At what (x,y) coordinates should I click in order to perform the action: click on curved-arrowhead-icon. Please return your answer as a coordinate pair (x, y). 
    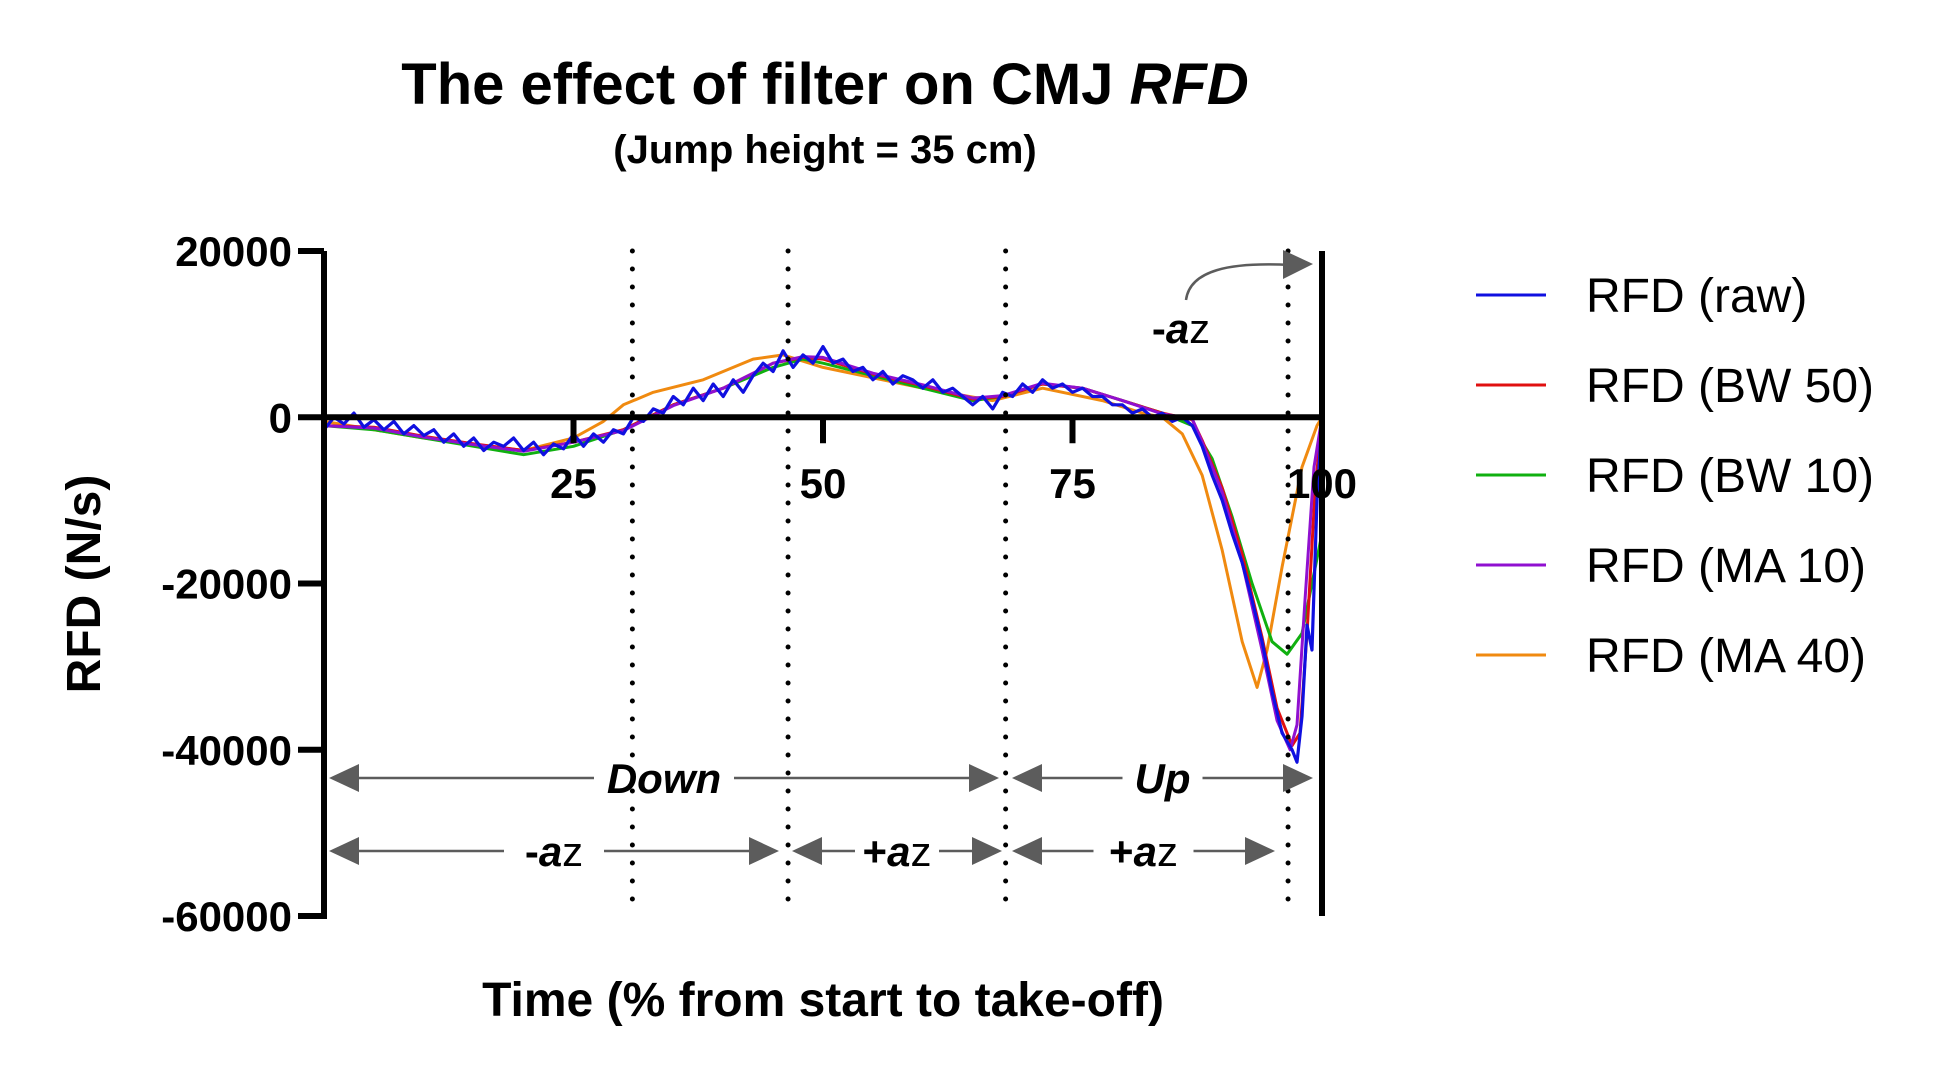
    Looking at the image, I should click on (1298, 264).